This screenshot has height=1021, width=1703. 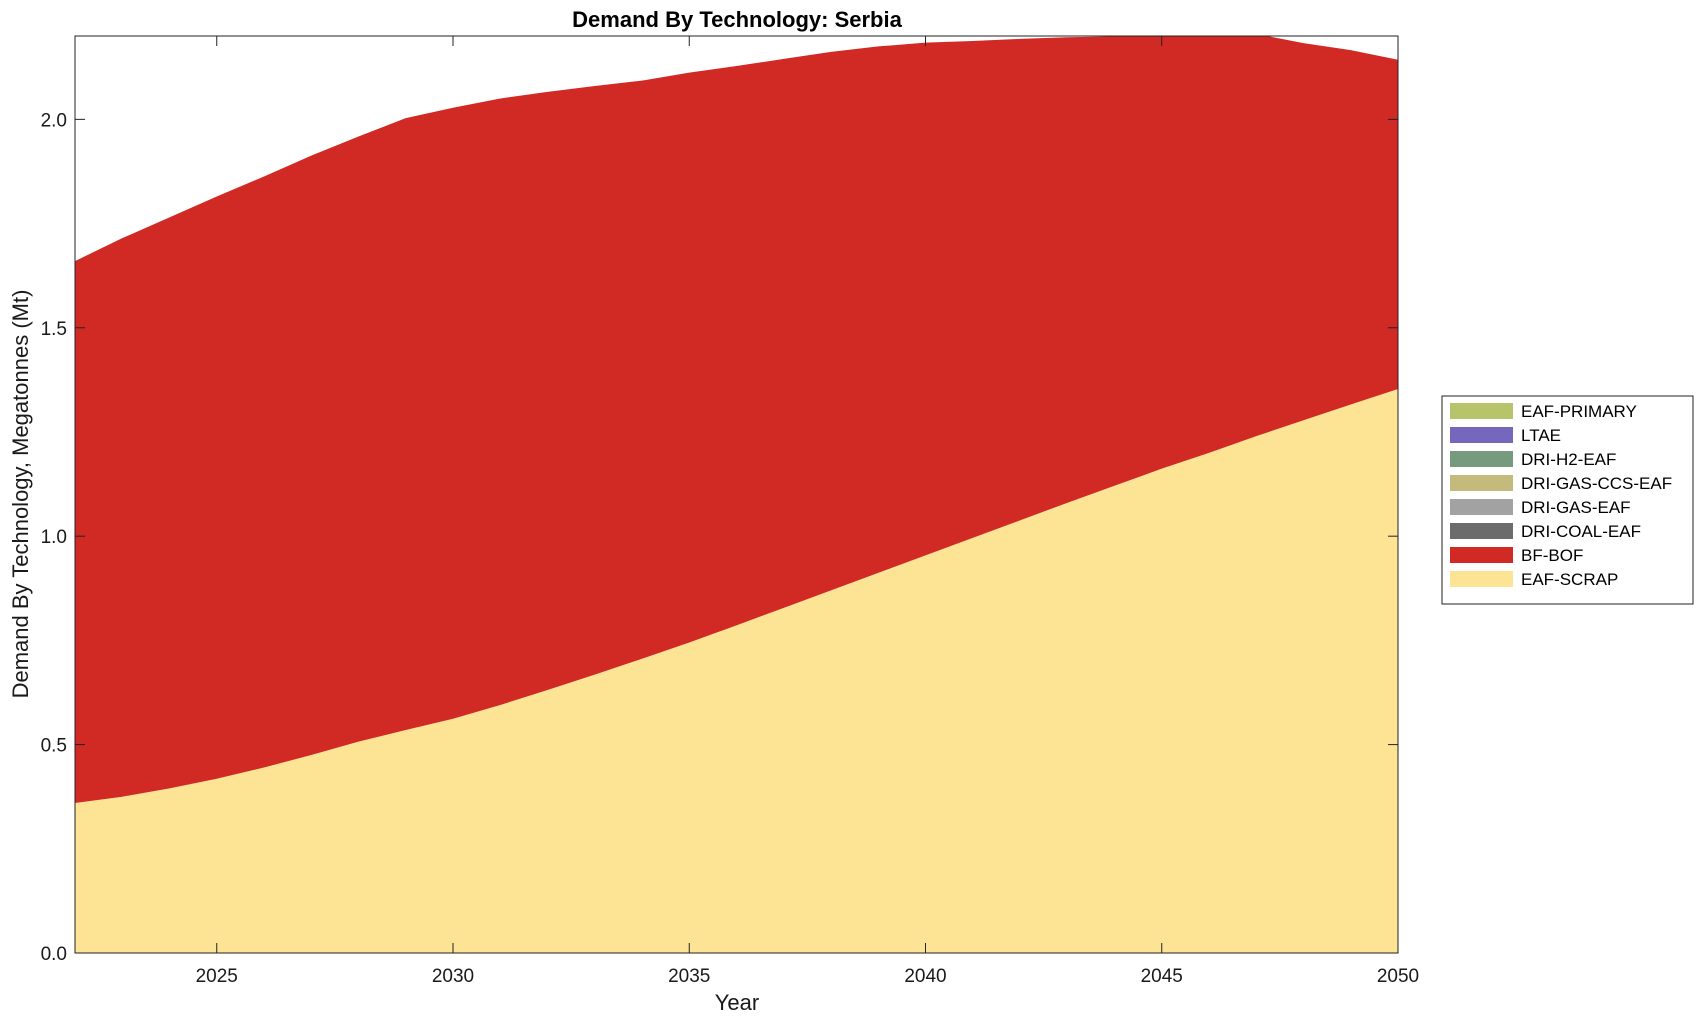 What do you see at coordinates (453, 976) in the screenshot?
I see `x-tick-label: 2030` at bounding box center [453, 976].